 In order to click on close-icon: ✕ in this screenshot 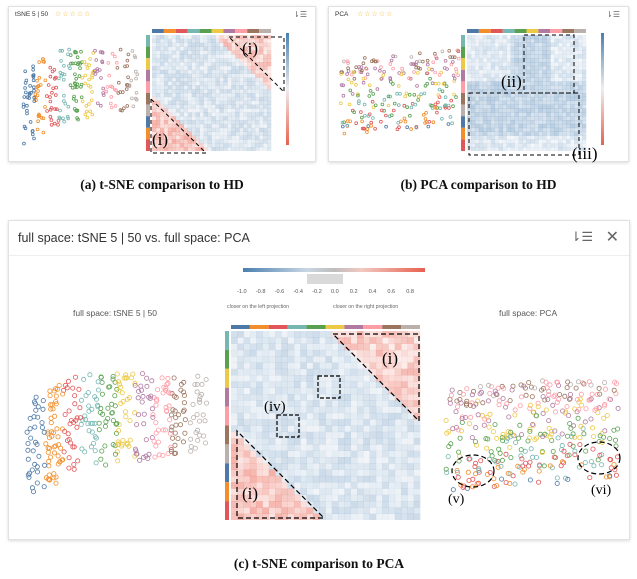, I will do `click(612, 237)`.